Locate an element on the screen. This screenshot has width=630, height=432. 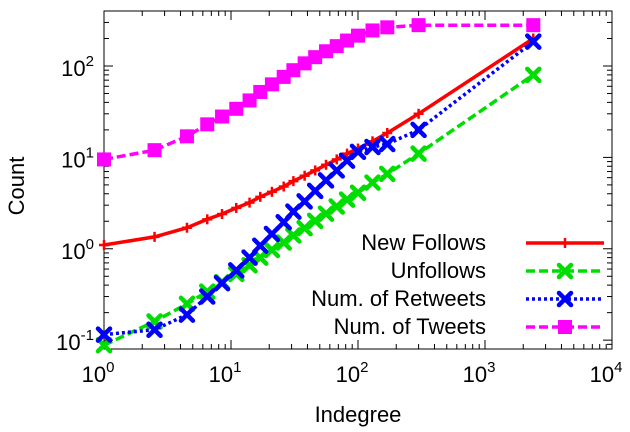
x-tick-label: 10³ is located at coordinates (479, 373).